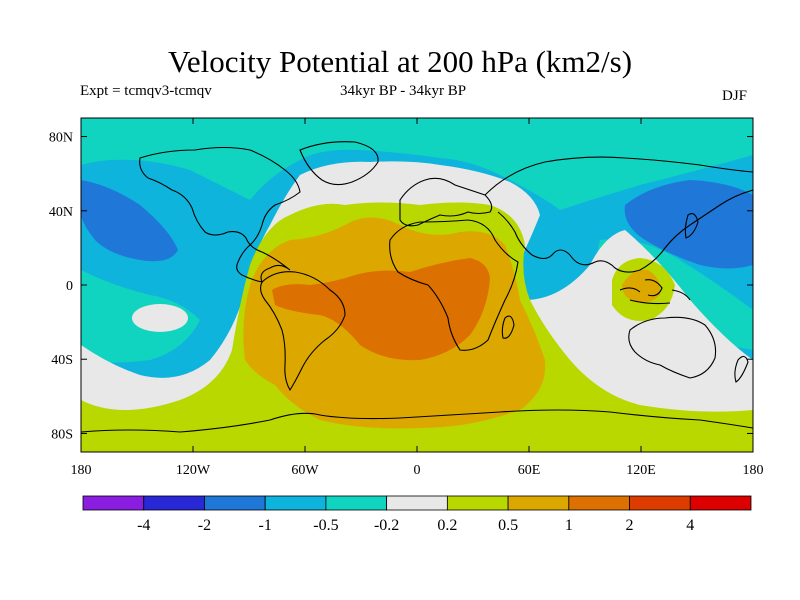 The width and height of the screenshot is (800, 600). What do you see at coordinates (630, 525) in the screenshot?
I see `colorbar-label: 2` at bounding box center [630, 525].